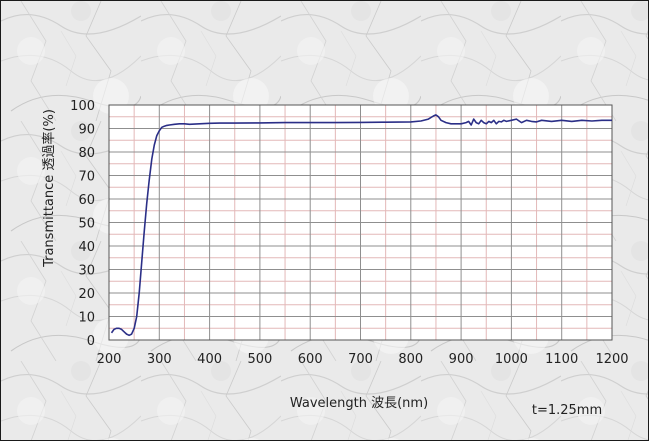 This screenshot has height=441, width=649. What do you see at coordinates (360, 359) in the screenshot?
I see `x-tick-label: 700` at bounding box center [360, 359].